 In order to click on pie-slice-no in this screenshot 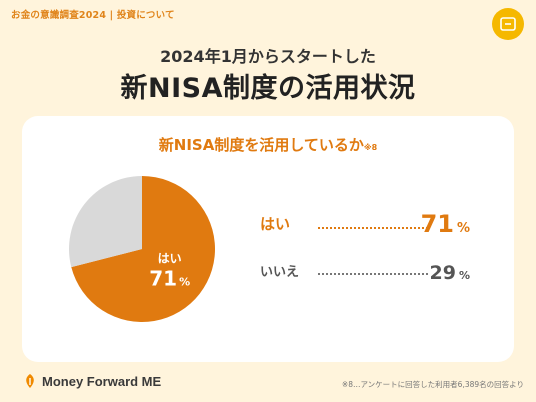, I will do `click(105, 222)`.